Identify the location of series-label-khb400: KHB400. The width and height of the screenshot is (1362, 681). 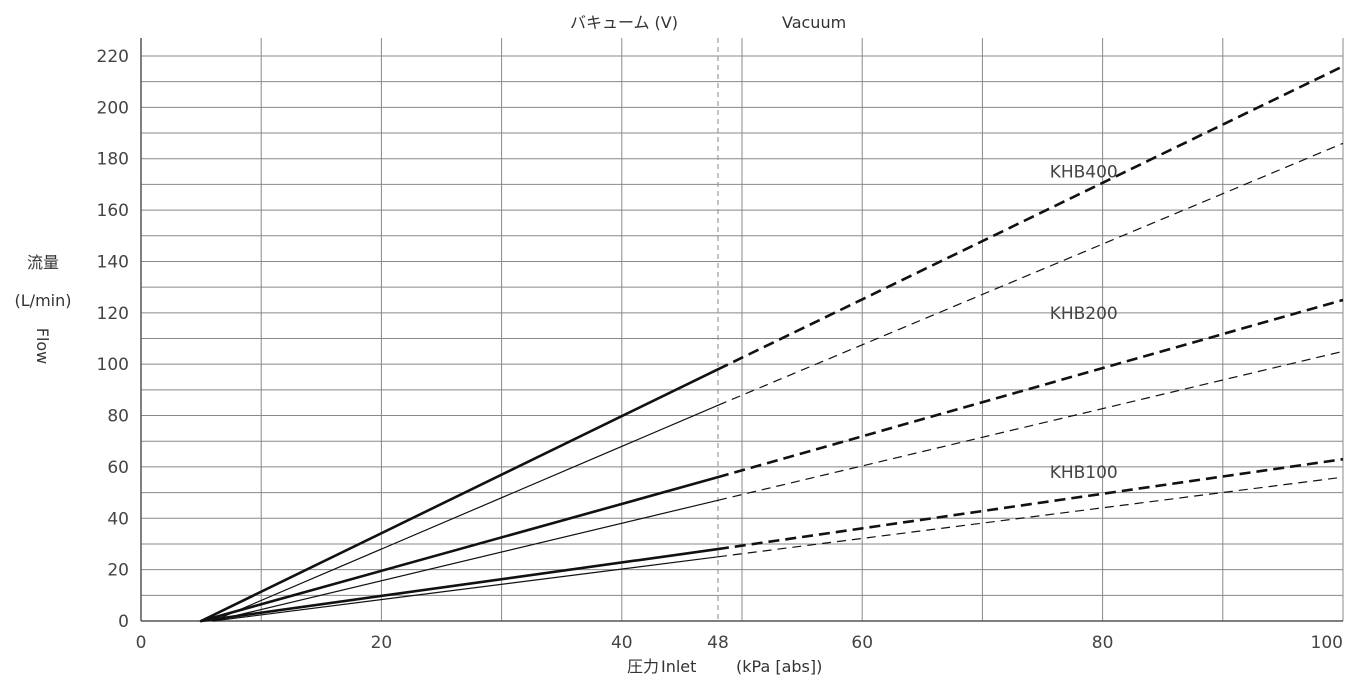
(1084, 173).